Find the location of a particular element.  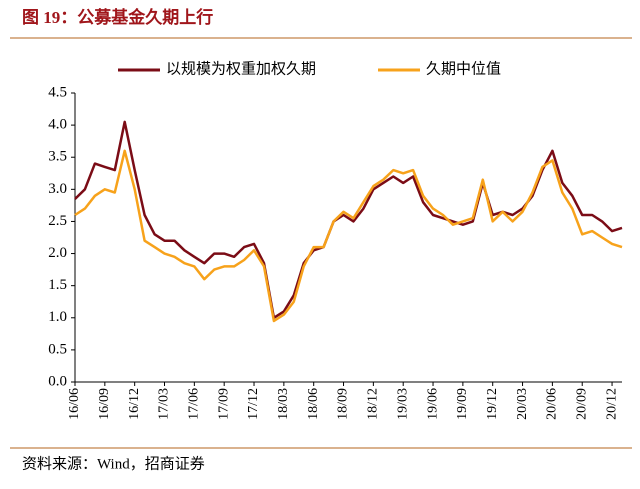

y-tick-label: 4.5 is located at coordinates (57, 92).